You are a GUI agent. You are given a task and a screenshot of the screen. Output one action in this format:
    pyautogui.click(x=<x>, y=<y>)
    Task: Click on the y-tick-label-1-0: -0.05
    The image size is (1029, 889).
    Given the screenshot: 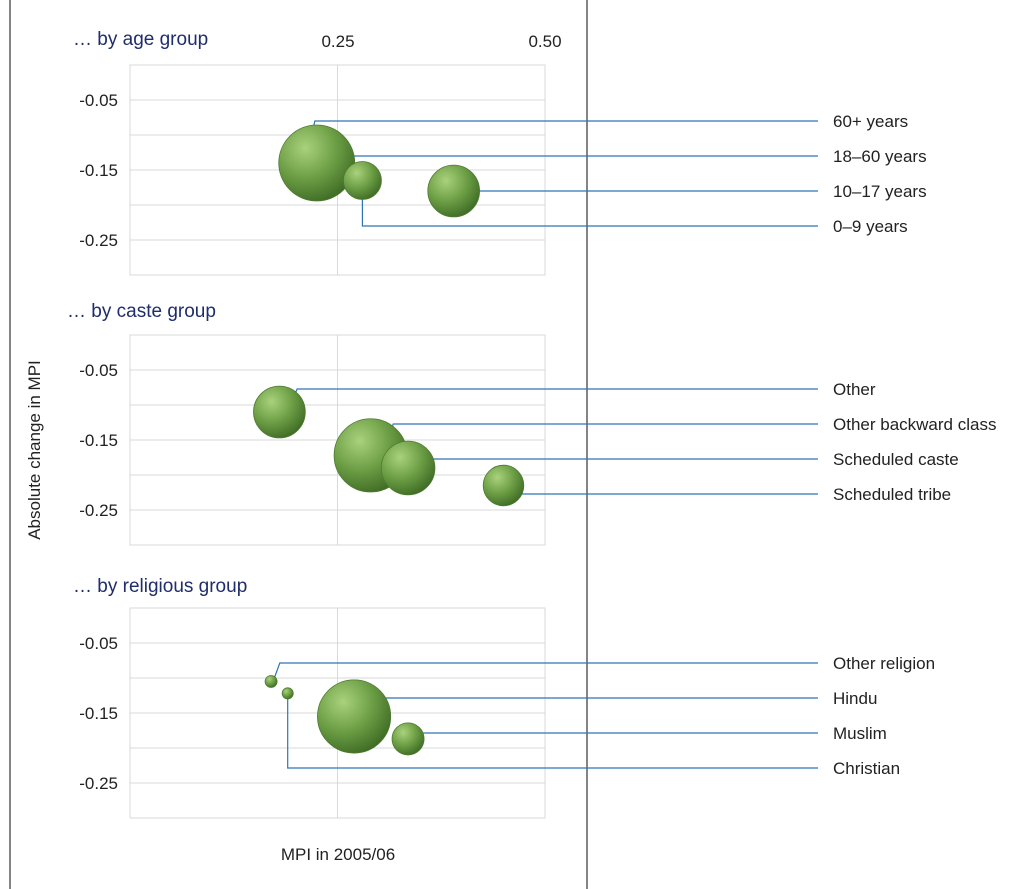 What is the action you would take?
    pyautogui.click(x=98, y=370)
    